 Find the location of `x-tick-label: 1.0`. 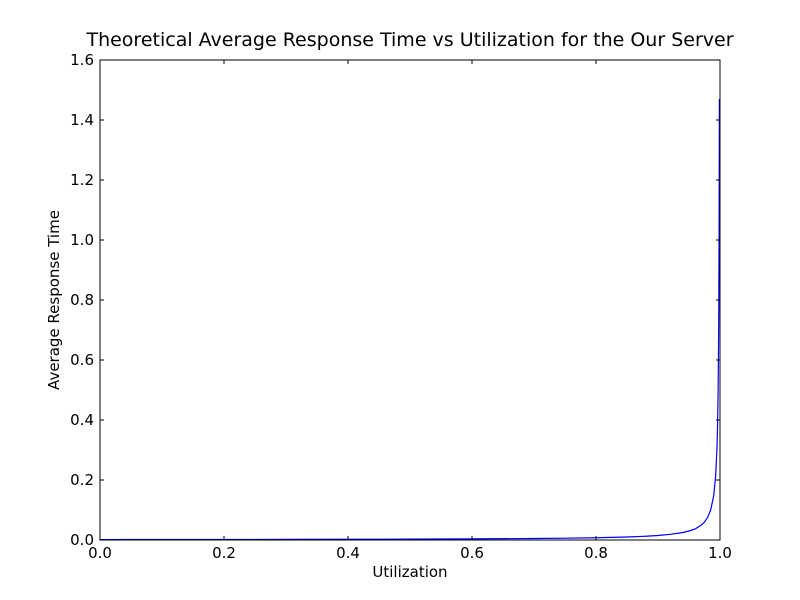

x-tick-label: 1.0 is located at coordinates (720, 553).